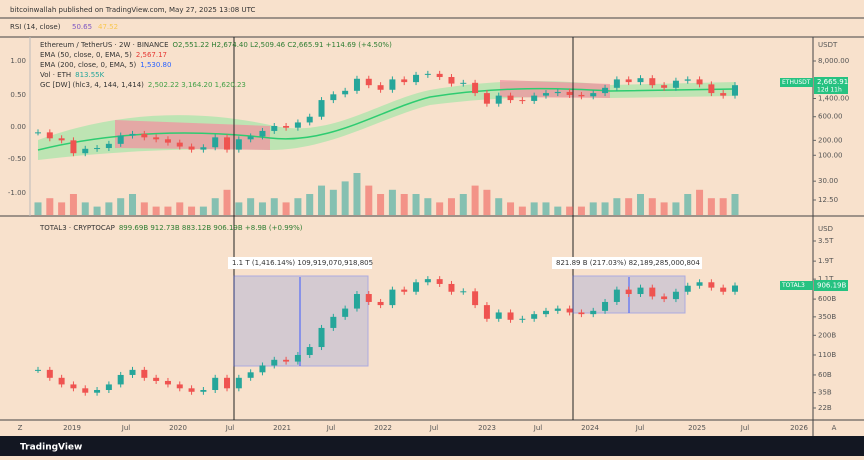  Describe the element at coordinates (830, 117) in the screenshot. I see `price-axis-label: 600.00` at that location.